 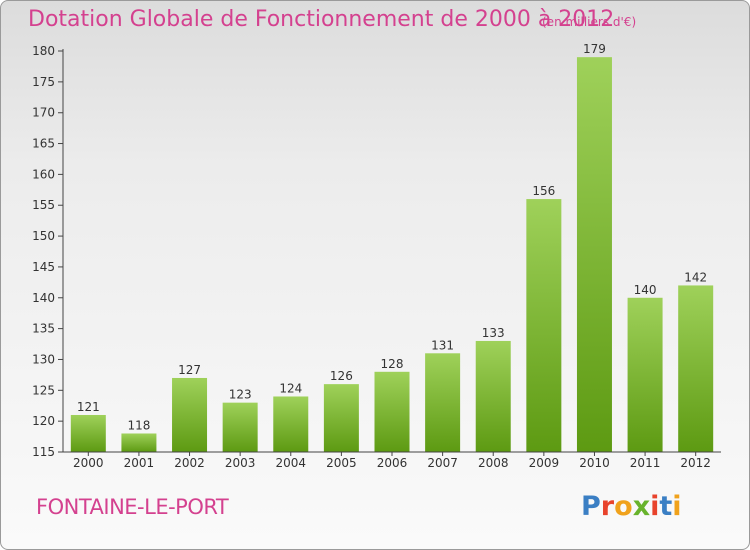 What do you see at coordinates (645, 463) in the screenshot?
I see `x-tick-label: 2011` at bounding box center [645, 463].